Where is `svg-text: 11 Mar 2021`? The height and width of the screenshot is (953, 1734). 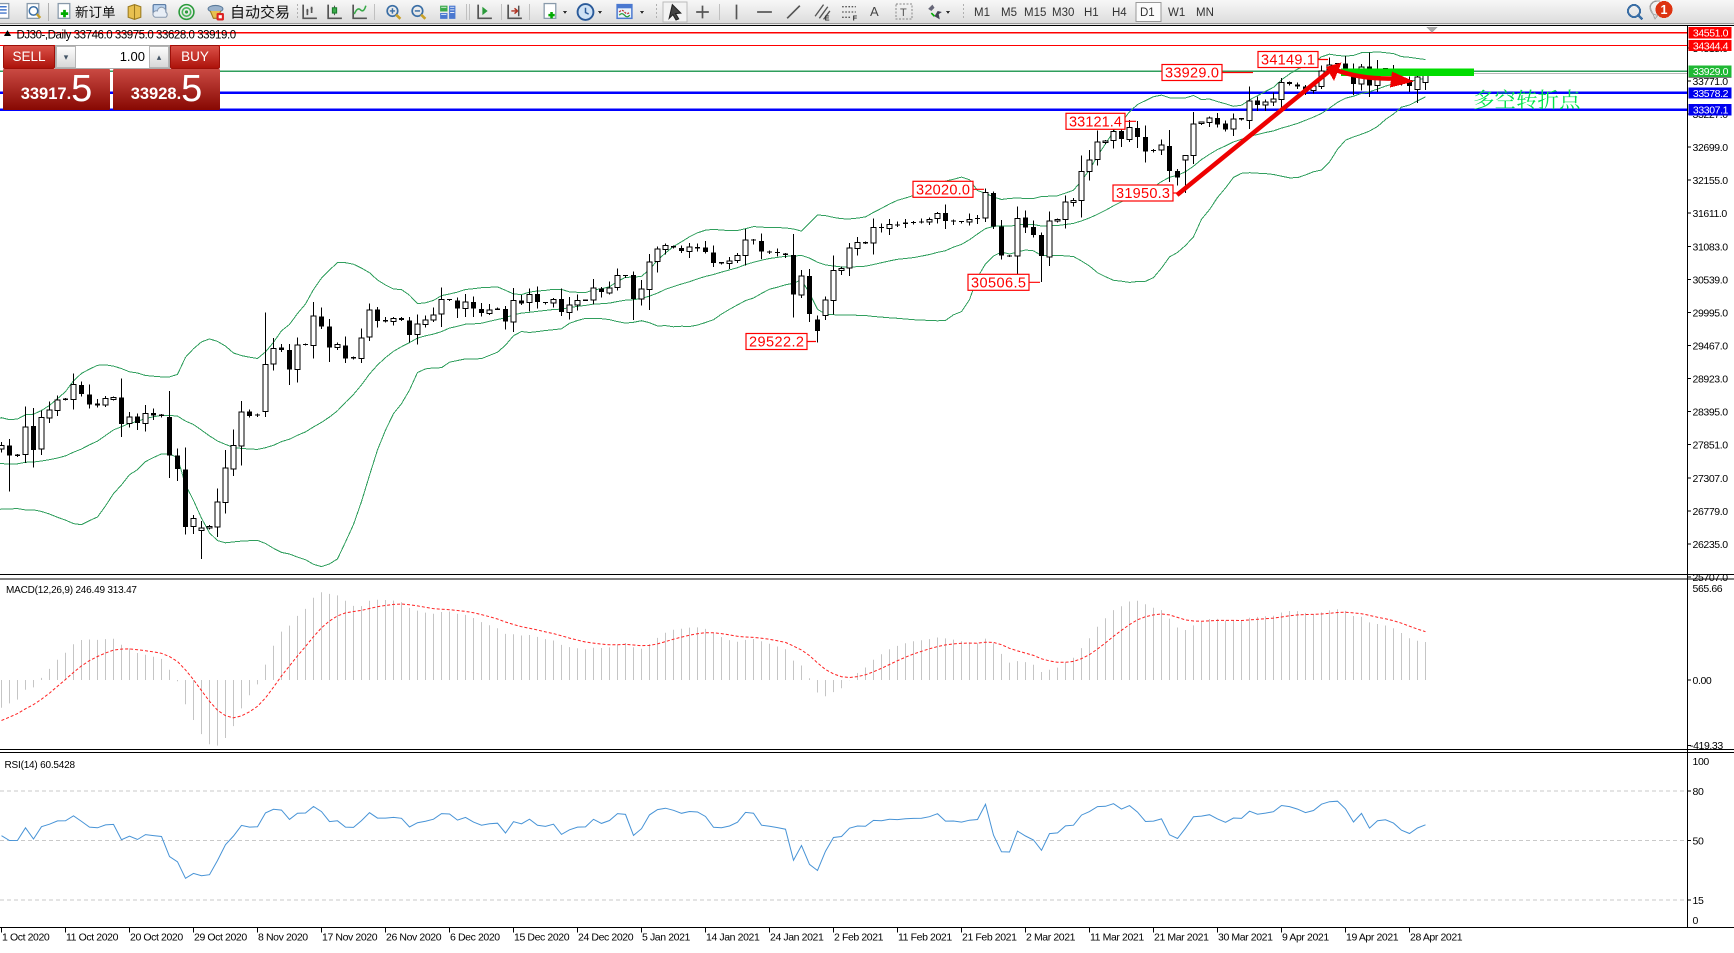
svg-text: 11 Mar 2021 is located at coordinates (1117, 938).